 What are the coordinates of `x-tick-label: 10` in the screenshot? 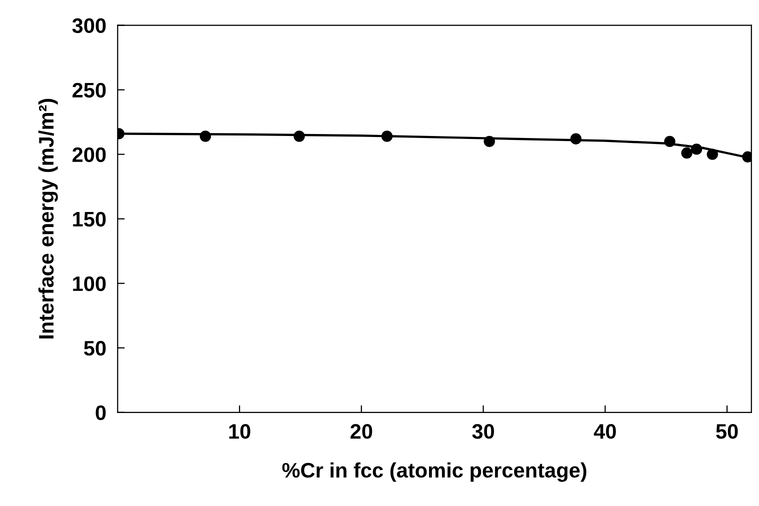 It's located at (239, 431).